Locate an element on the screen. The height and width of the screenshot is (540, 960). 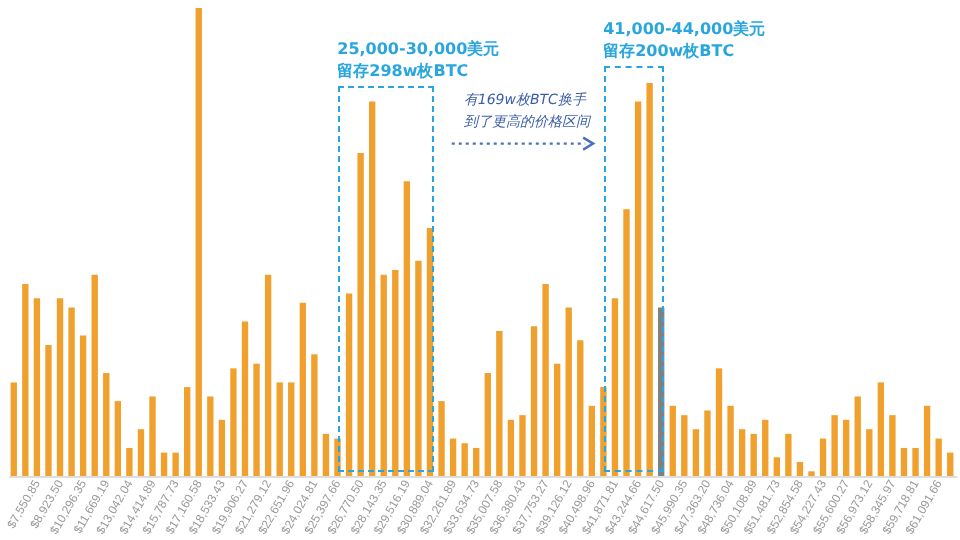
annotation: 41,000-44,000美元 is located at coordinates (684, 29).